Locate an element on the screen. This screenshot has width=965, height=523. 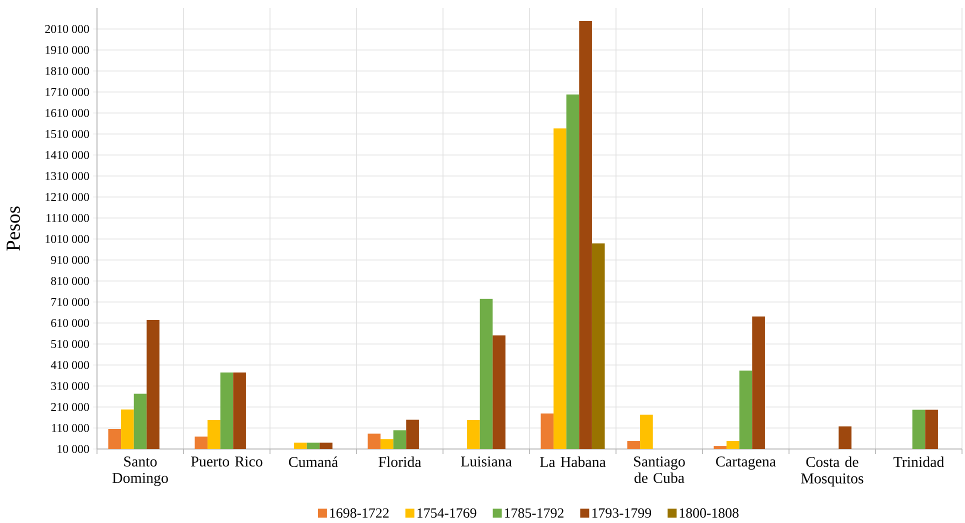
x-tick-label: Cumaná is located at coordinates (313, 462).